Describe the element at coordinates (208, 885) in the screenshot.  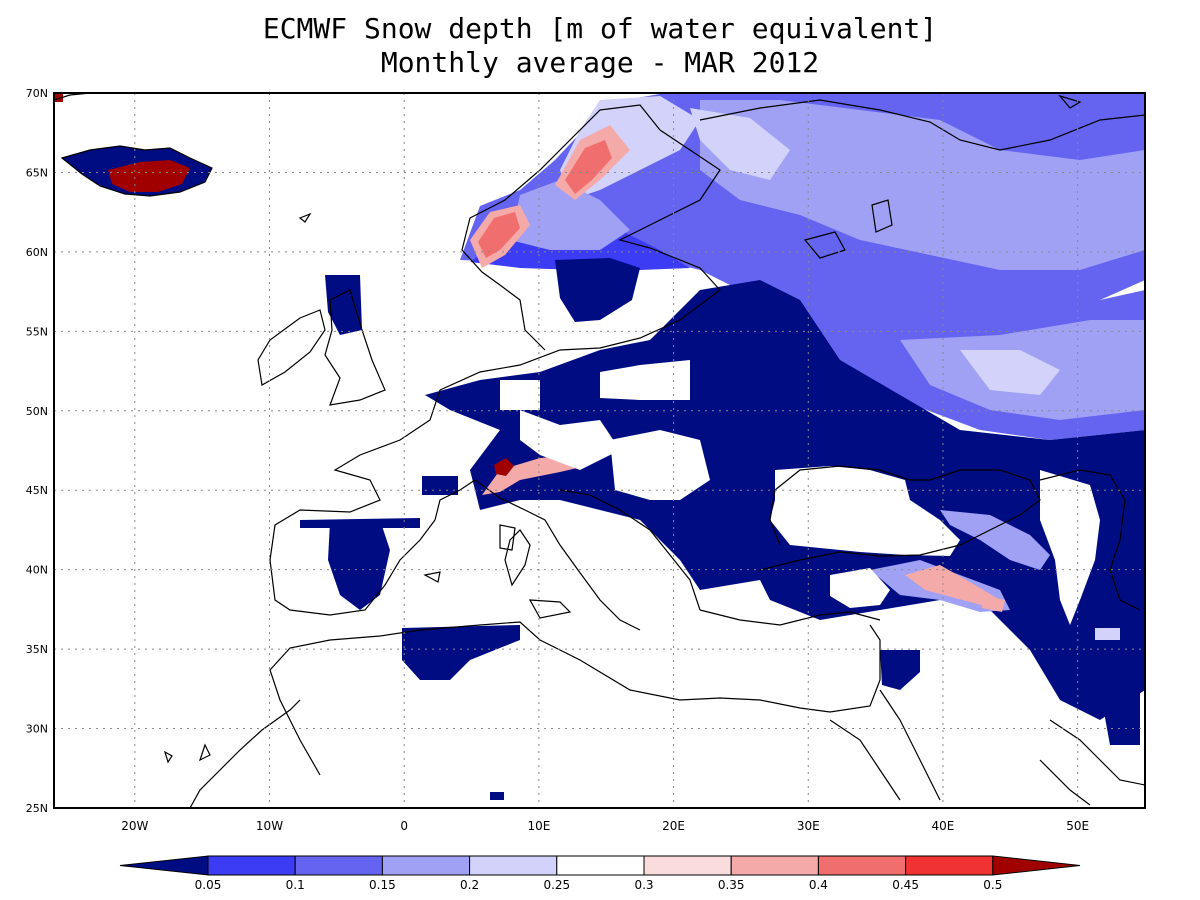
I see `colorbar-tick-label: 0.05` at that location.